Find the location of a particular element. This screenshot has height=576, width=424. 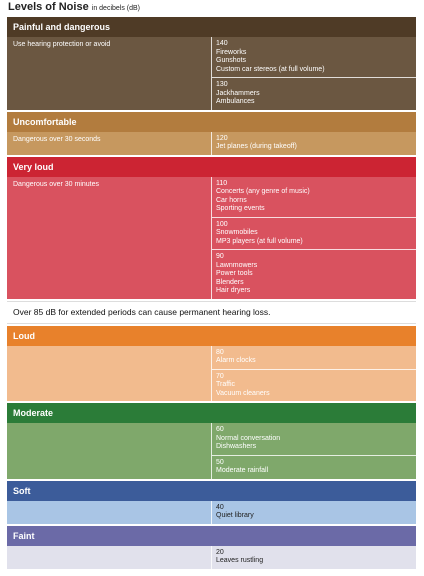

decibel: 60 is located at coordinates (220, 429).